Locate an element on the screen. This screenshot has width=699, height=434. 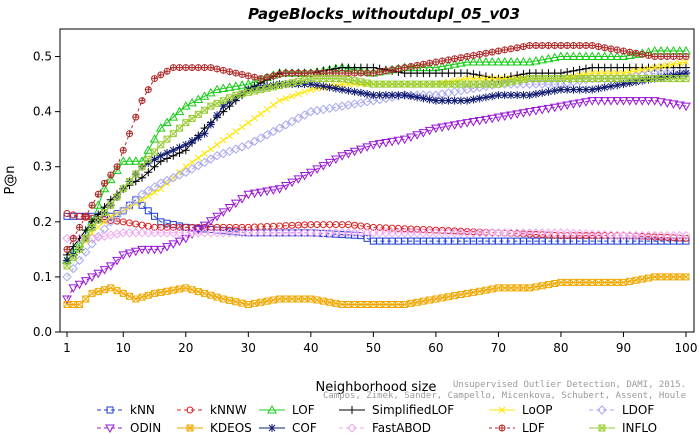
x-tick-label-0: 1 is located at coordinates (67, 348).